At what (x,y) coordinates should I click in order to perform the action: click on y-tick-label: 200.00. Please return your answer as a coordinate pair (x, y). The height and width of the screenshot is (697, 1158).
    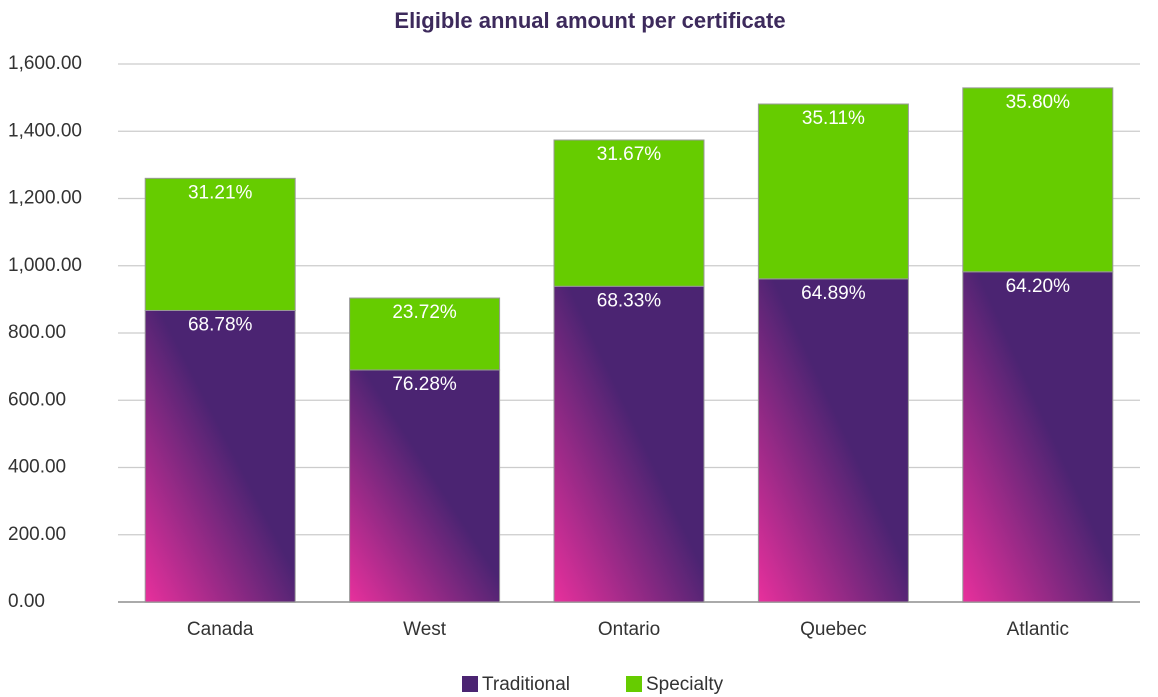
    Looking at the image, I should click on (37, 534).